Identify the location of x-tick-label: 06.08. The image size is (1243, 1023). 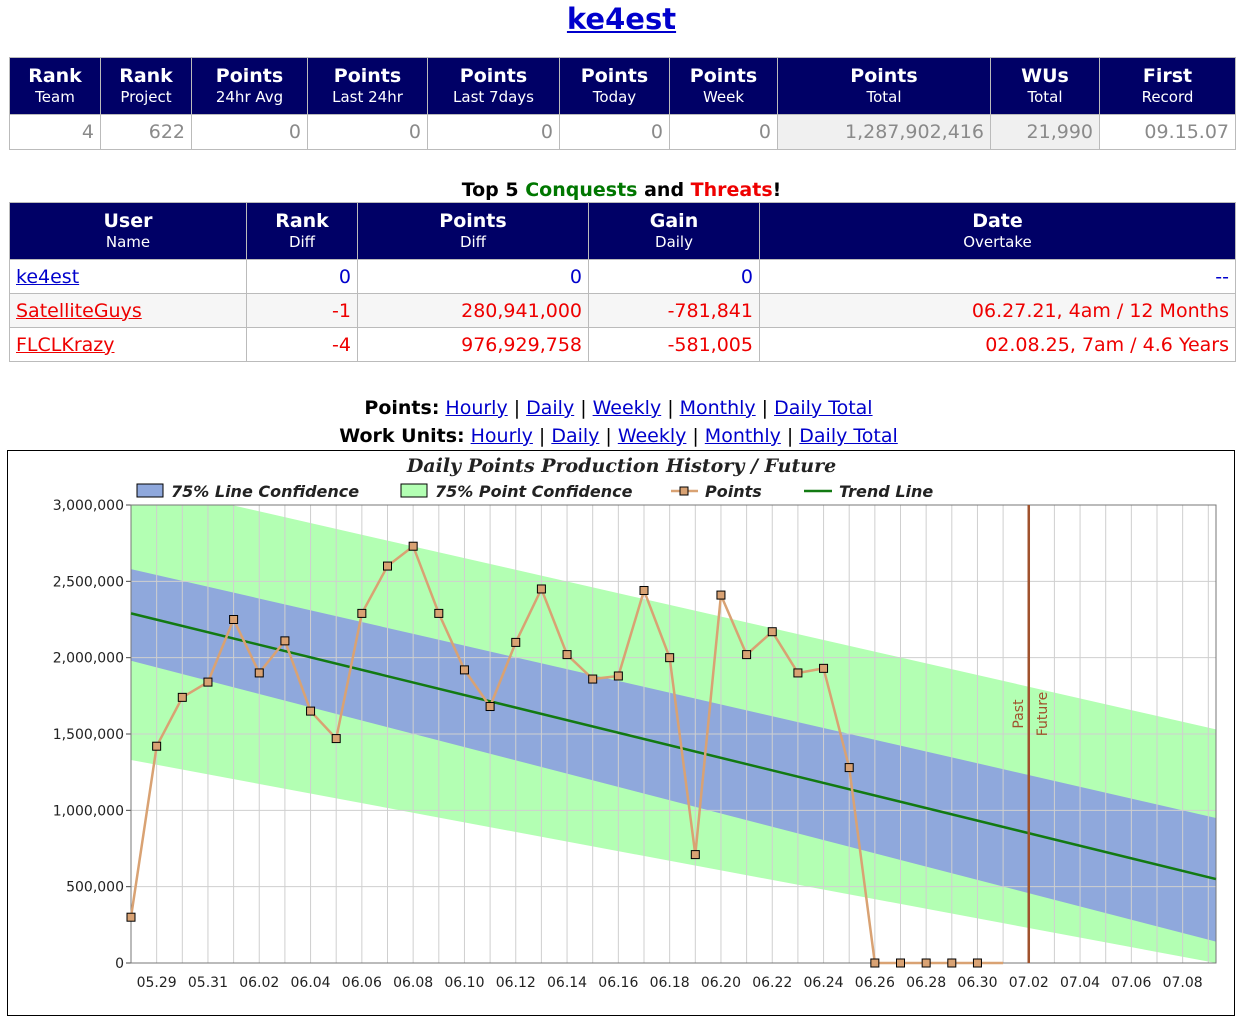
(413, 983).